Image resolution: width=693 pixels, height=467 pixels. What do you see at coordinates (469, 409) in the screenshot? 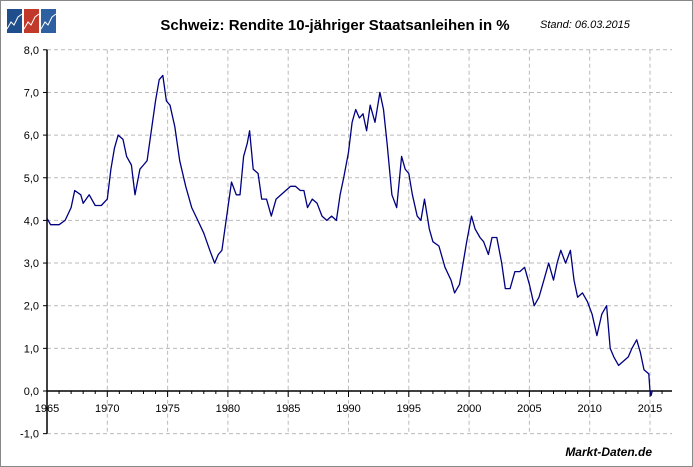
I see `x-tick-label: 2000` at bounding box center [469, 409].